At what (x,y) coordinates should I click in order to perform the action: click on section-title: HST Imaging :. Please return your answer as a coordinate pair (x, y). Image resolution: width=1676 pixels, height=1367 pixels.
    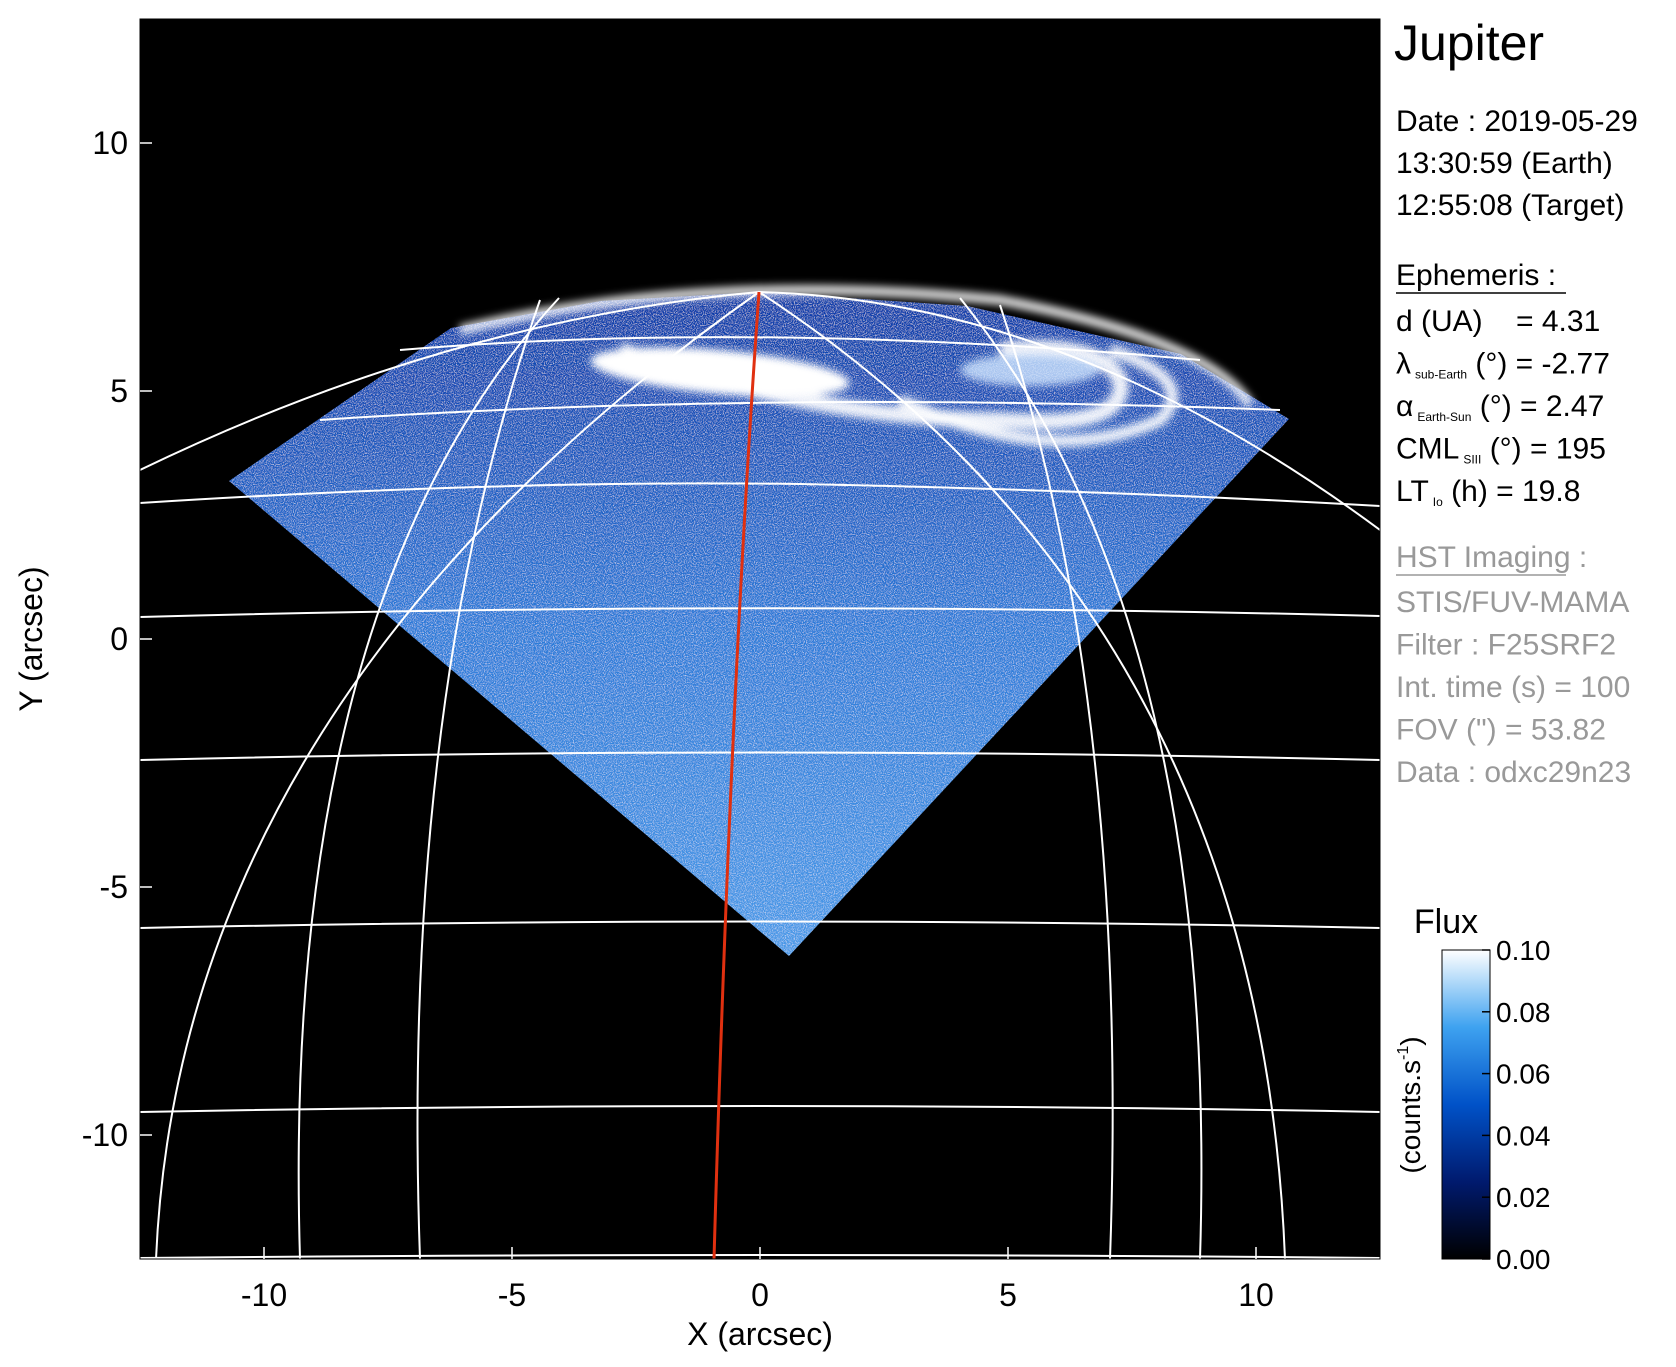
    Looking at the image, I should click on (1491, 557).